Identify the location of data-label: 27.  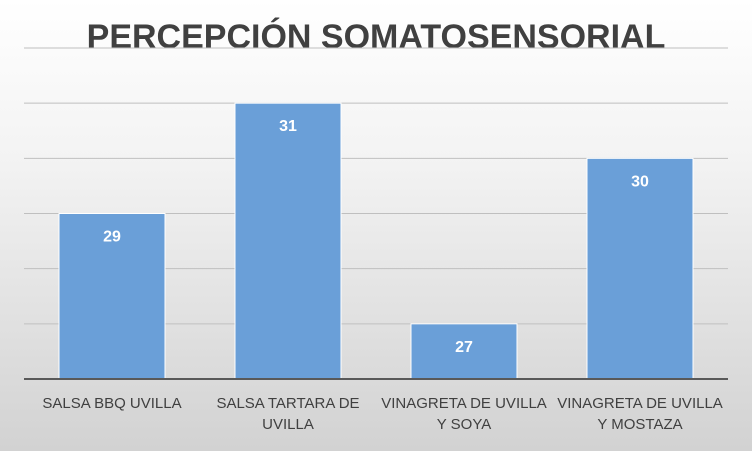
(464, 347).